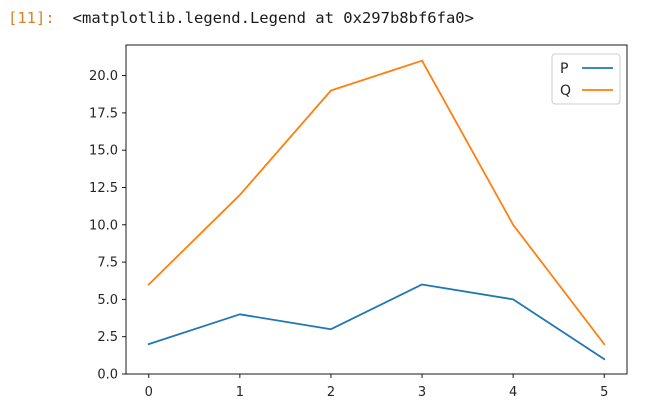 This screenshot has height=412, width=647. What do you see at coordinates (564, 69) in the screenshot?
I see `legend-label-p: P` at bounding box center [564, 69].